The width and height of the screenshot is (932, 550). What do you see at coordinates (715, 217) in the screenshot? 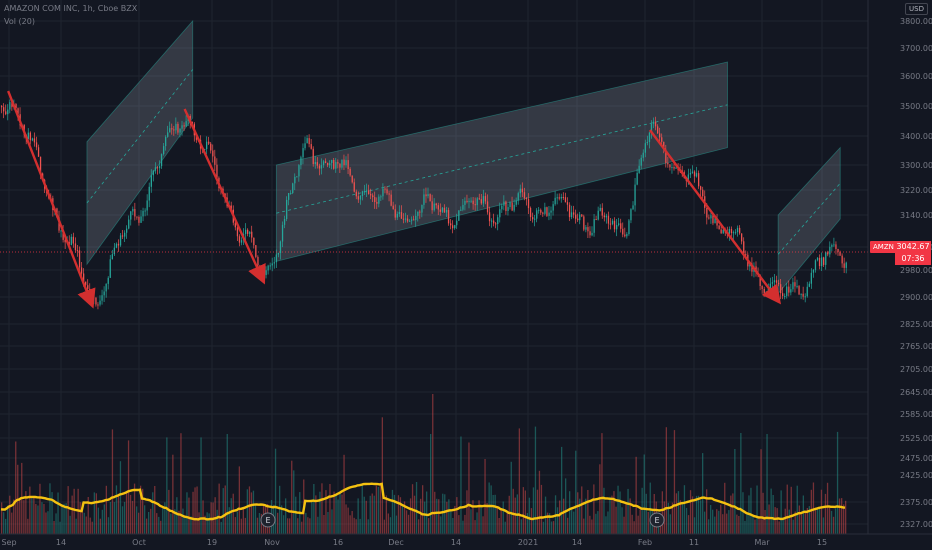
I see `trend-arrow` at bounding box center [715, 217].